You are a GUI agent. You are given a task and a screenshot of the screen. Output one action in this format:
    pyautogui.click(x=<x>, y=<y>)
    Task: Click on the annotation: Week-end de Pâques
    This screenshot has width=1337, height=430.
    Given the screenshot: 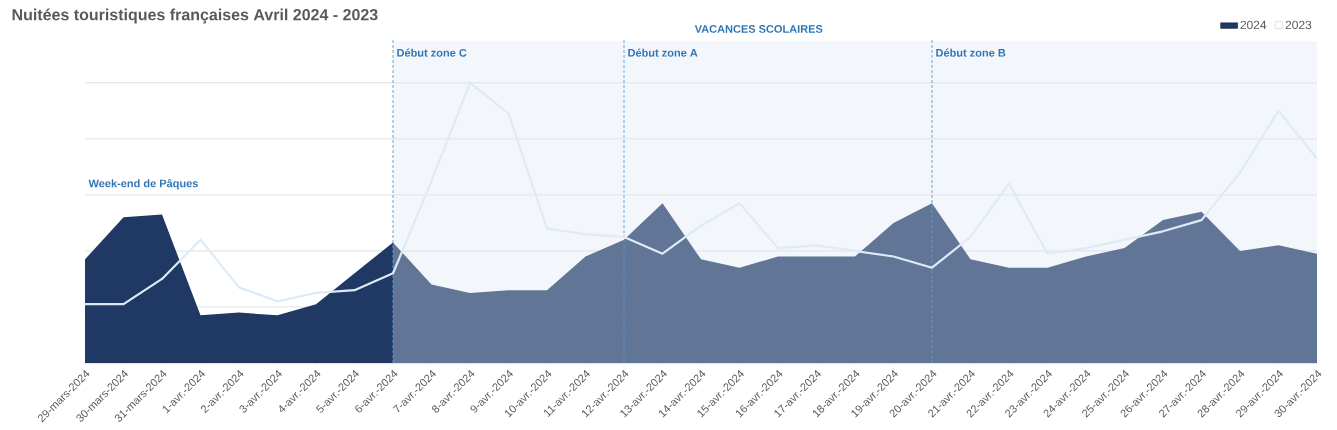 What is the action you would take?
    pyautogui.click(x=143, y=184)
    